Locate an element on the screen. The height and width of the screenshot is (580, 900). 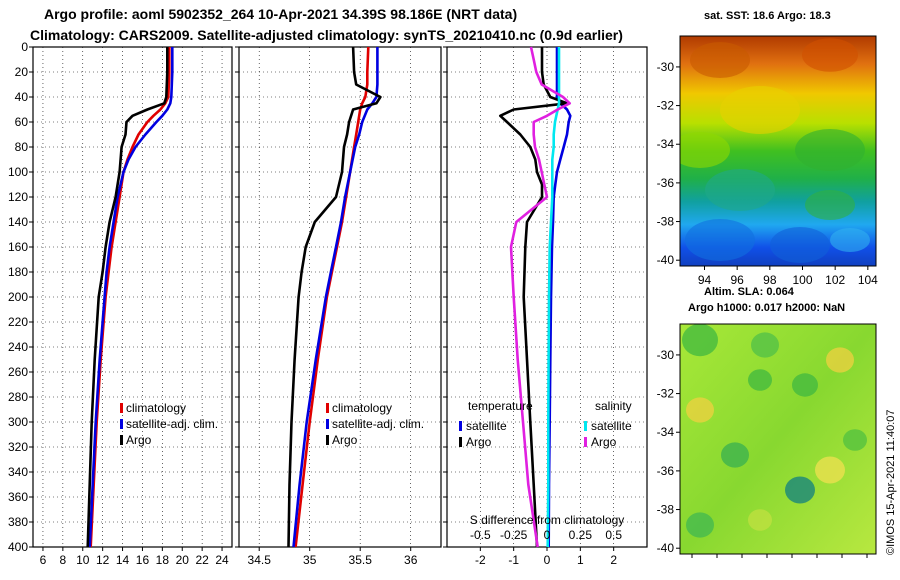
map-sst_map: -30 -32 -34 -36 -38 -40 94 96 98 100 102 104 is located at coordinates (767, 161).